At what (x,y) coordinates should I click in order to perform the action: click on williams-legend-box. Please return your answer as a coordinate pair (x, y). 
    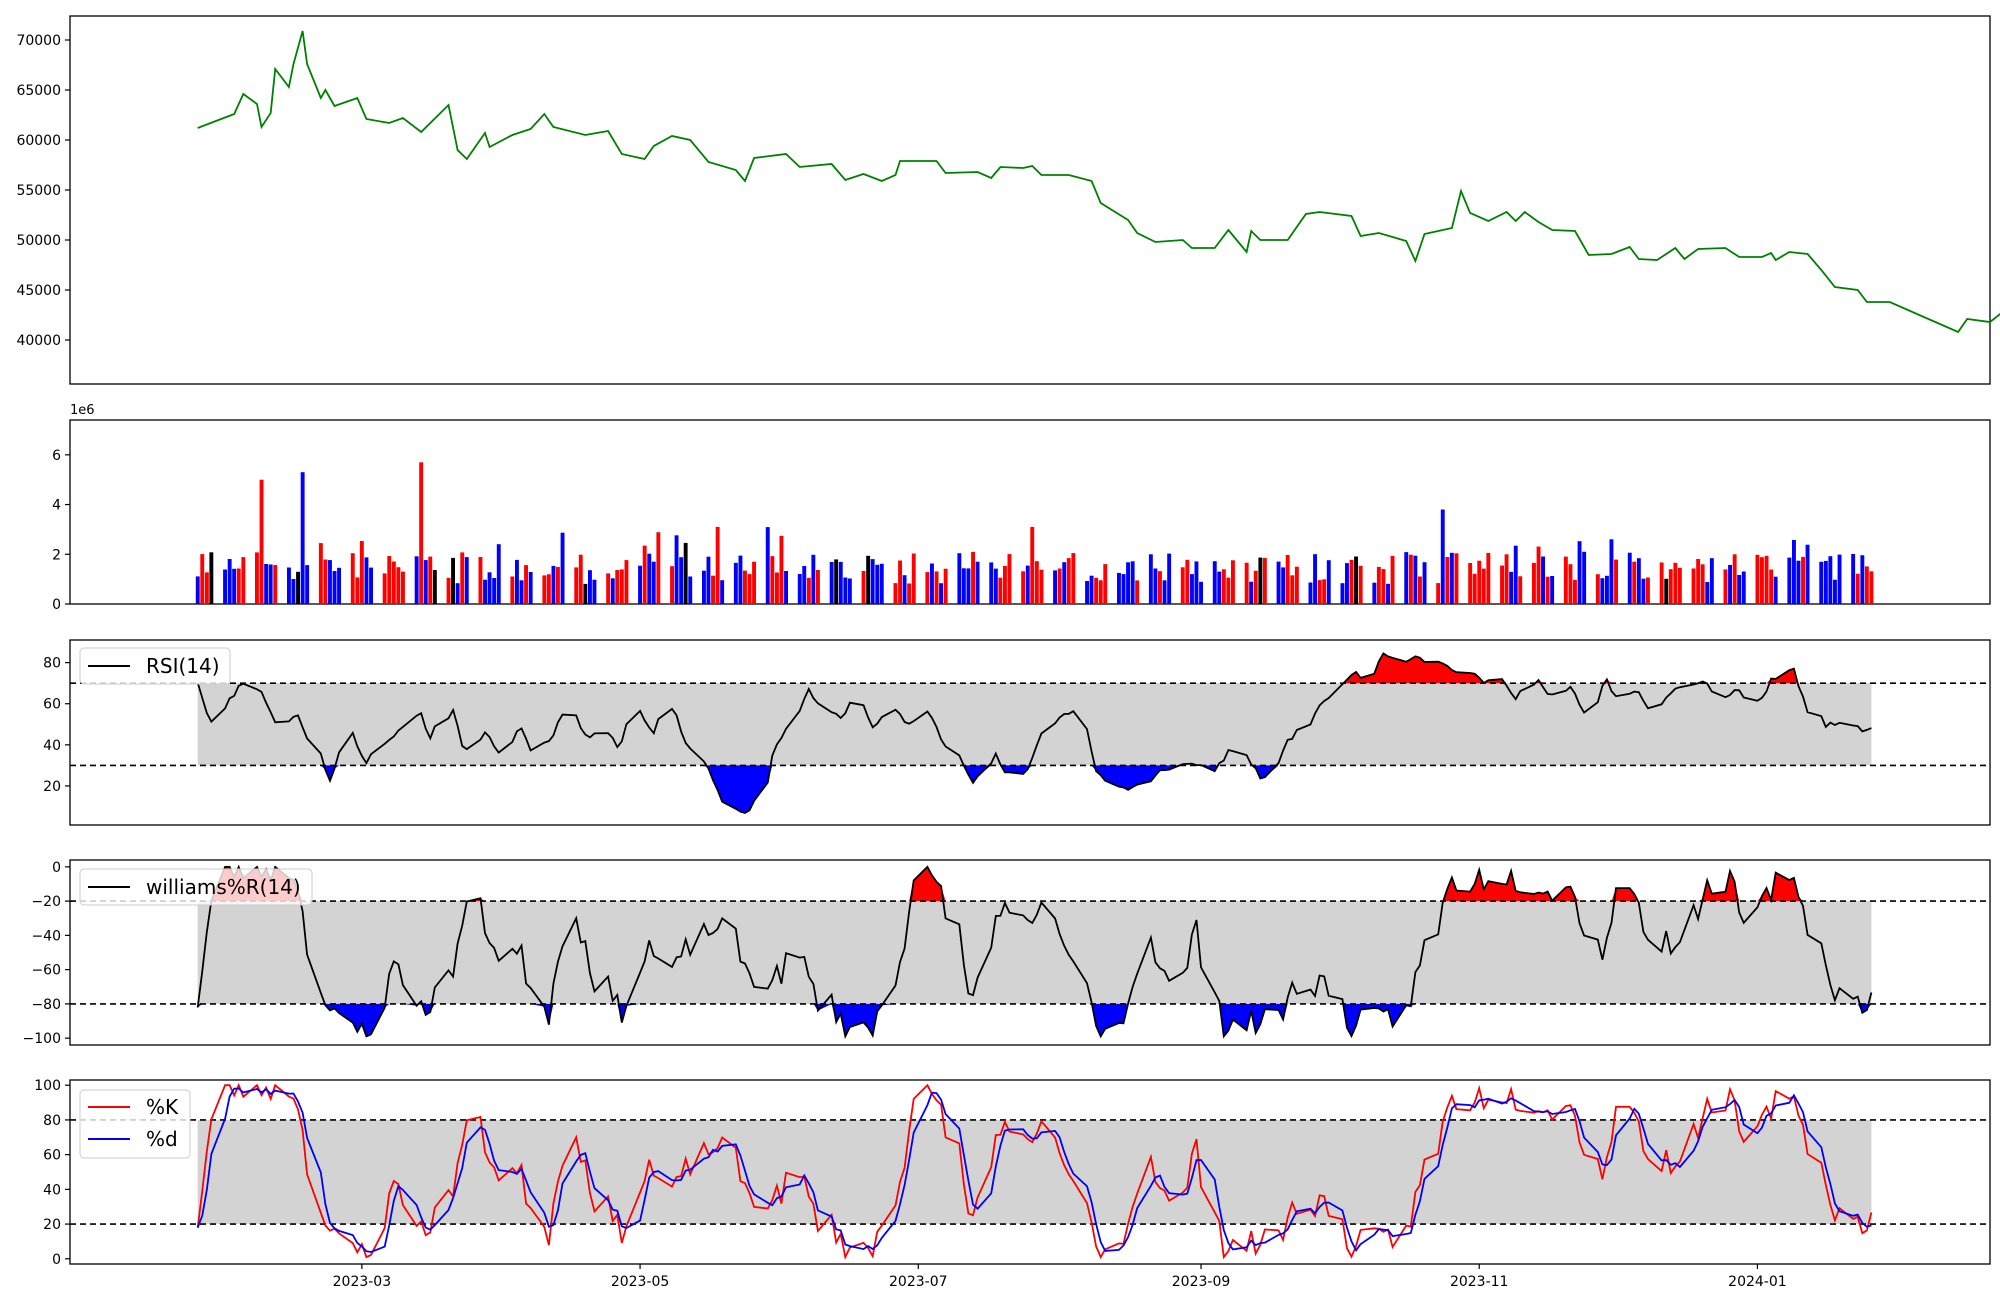
    Looking at the image, I should click on (196, 887).